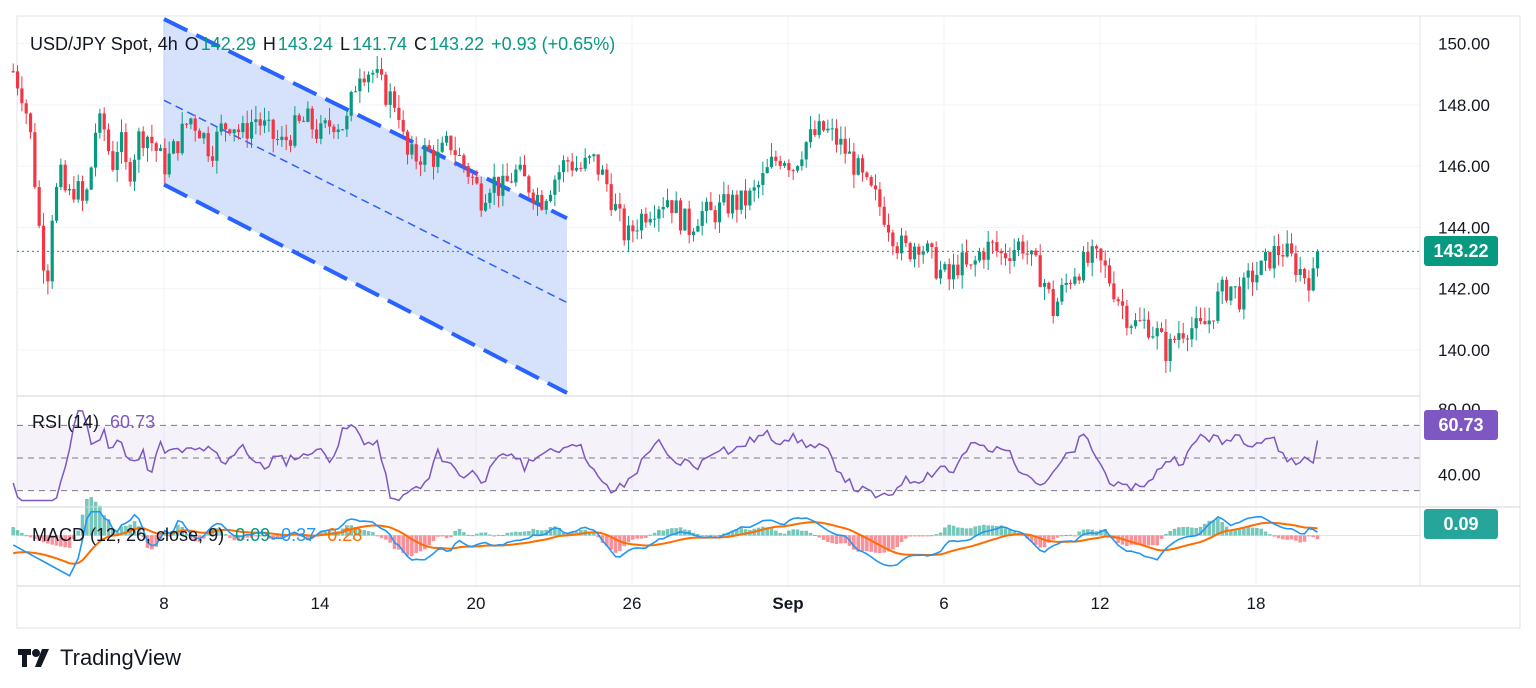 The height and width of the screenshot is (688, 1536). Describe the element at coordinates (99, 658) in the screenshot. I see `tradingview-logo: TradingView` at that location.